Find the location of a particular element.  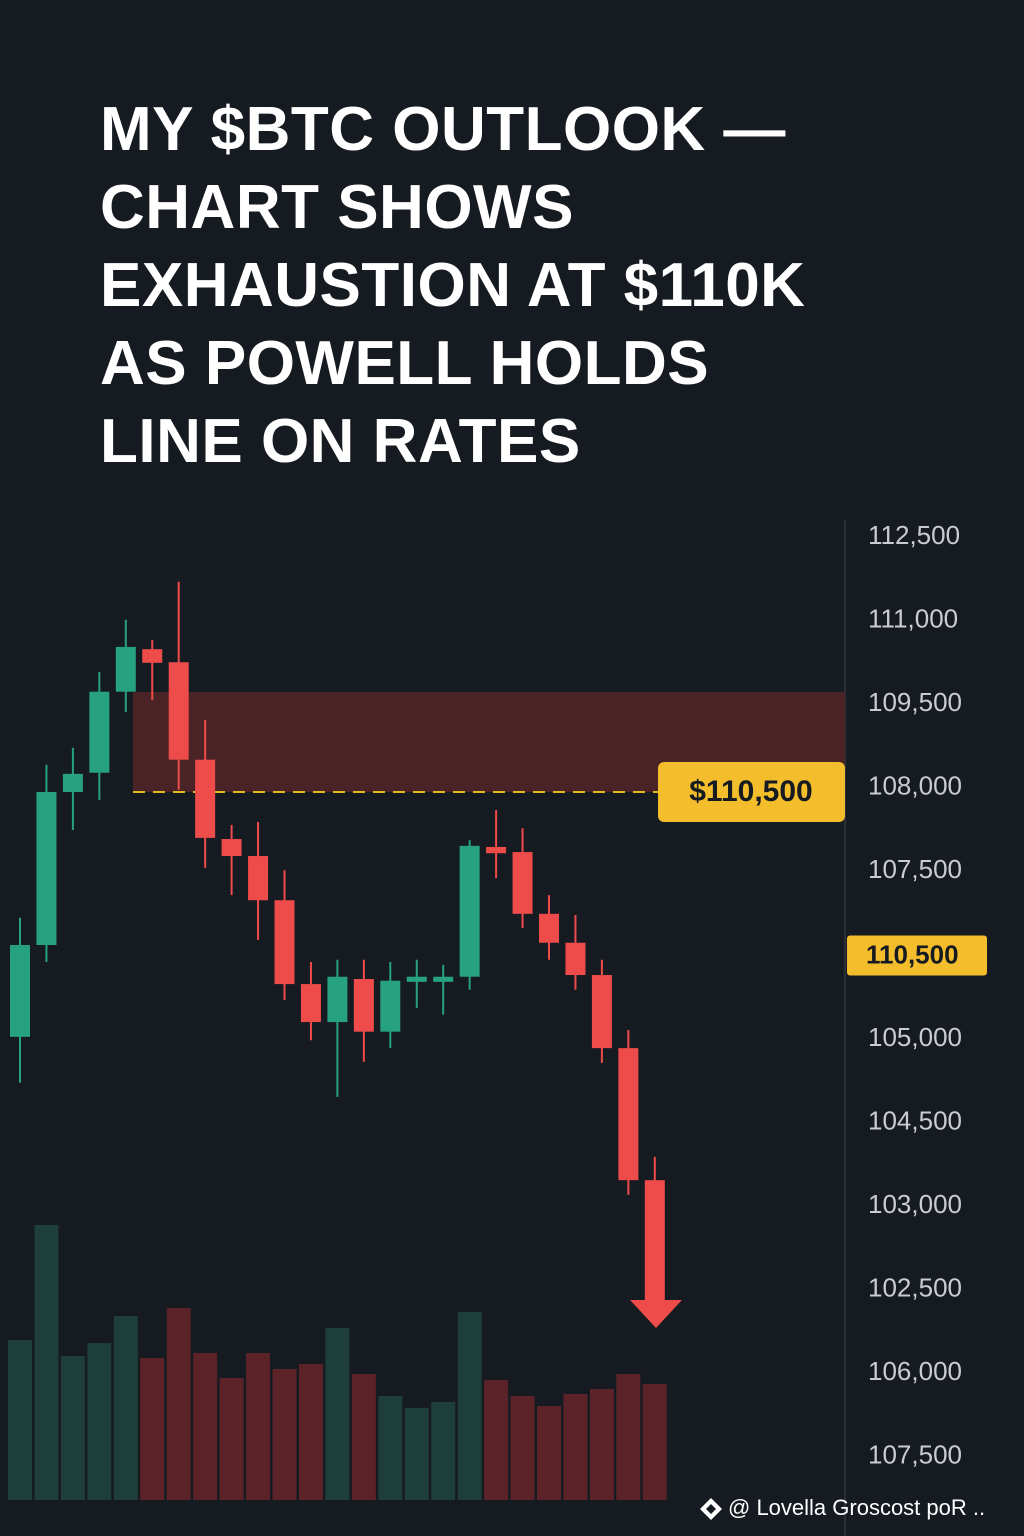

price-axis-label: 111,000 is located at coordinates (913, 618).